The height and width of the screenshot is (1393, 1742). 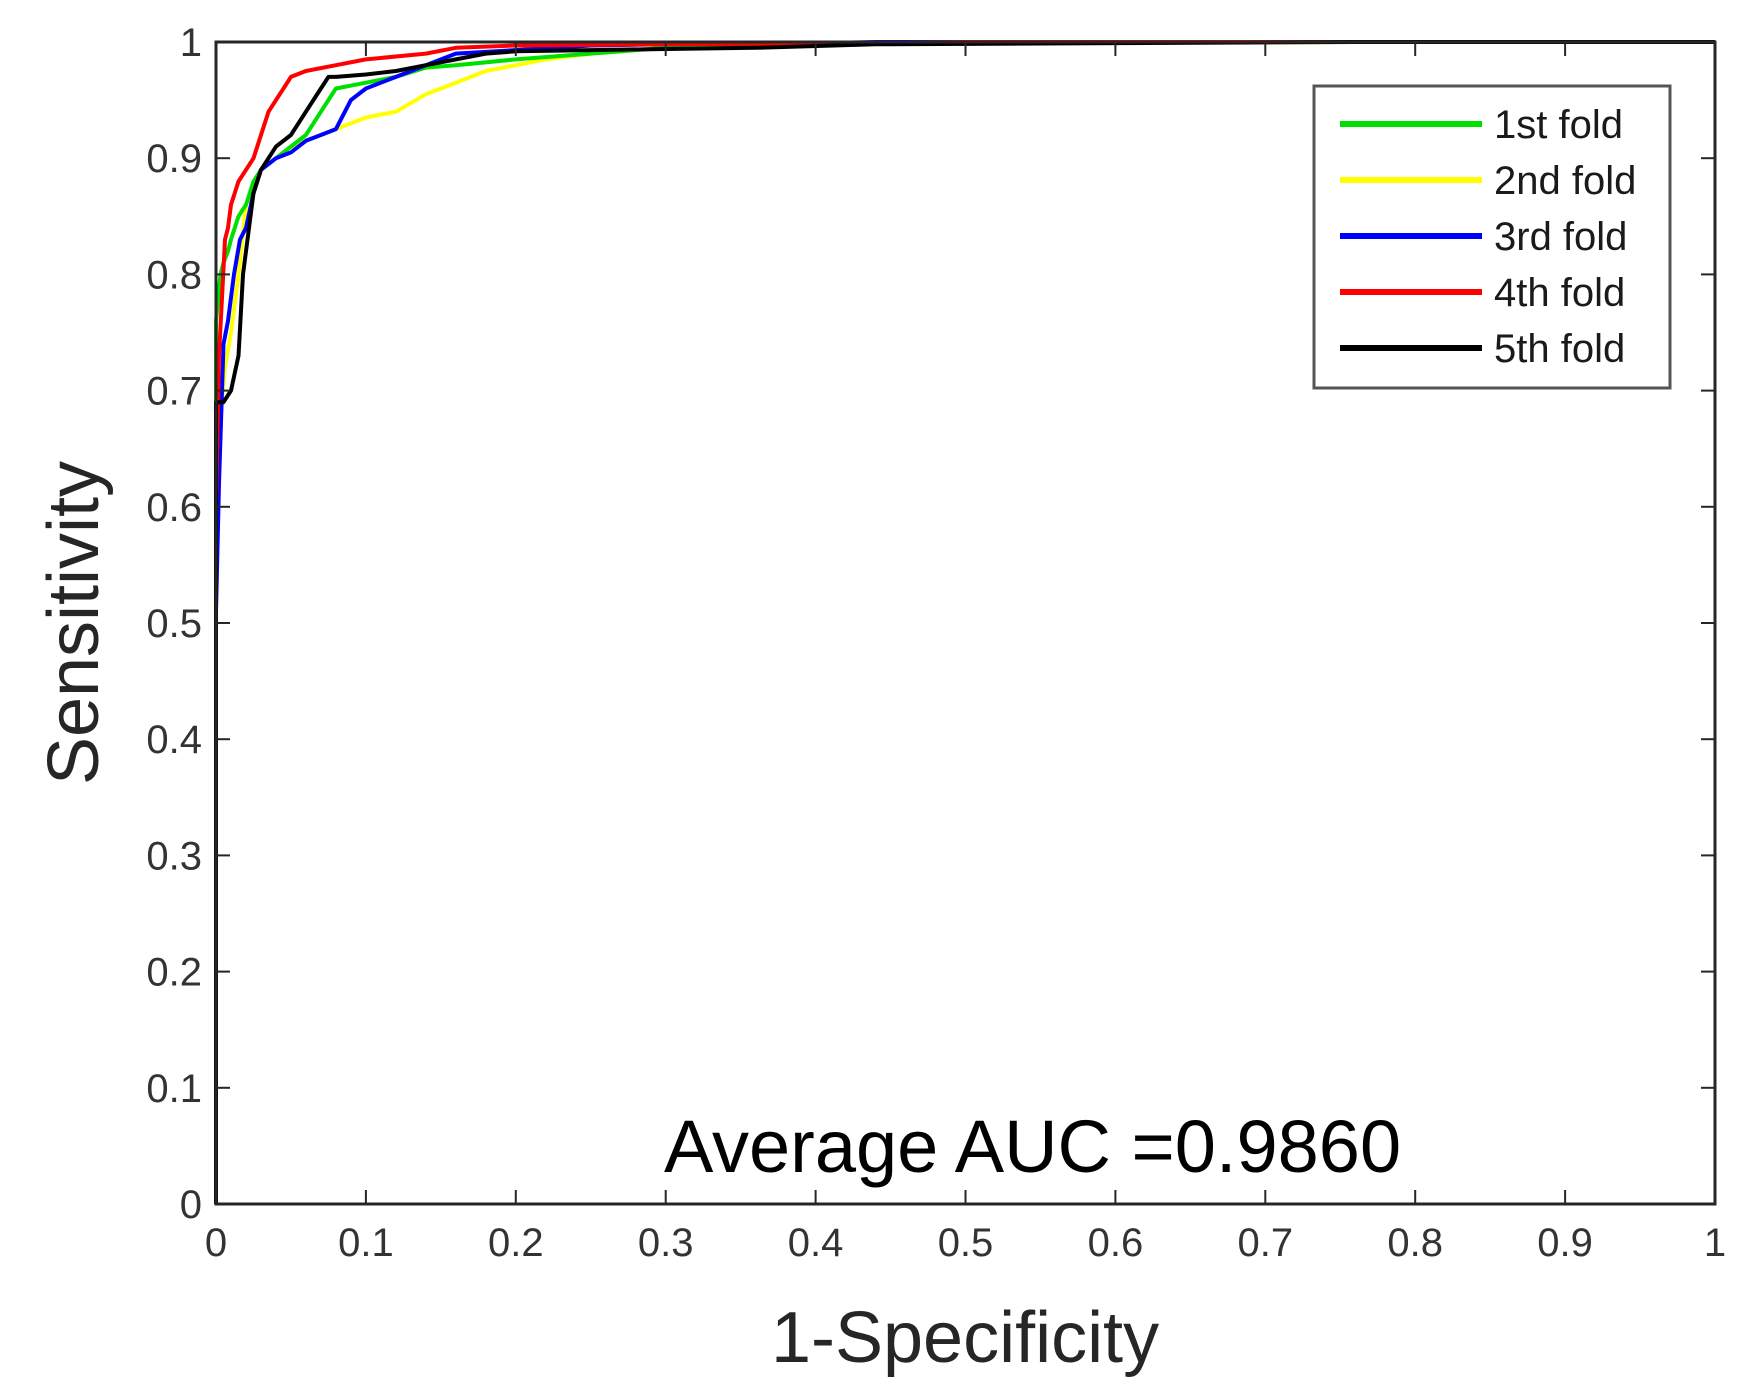 I want to click on x-tick-label: 0.7, so click(x=1265, y=1243).